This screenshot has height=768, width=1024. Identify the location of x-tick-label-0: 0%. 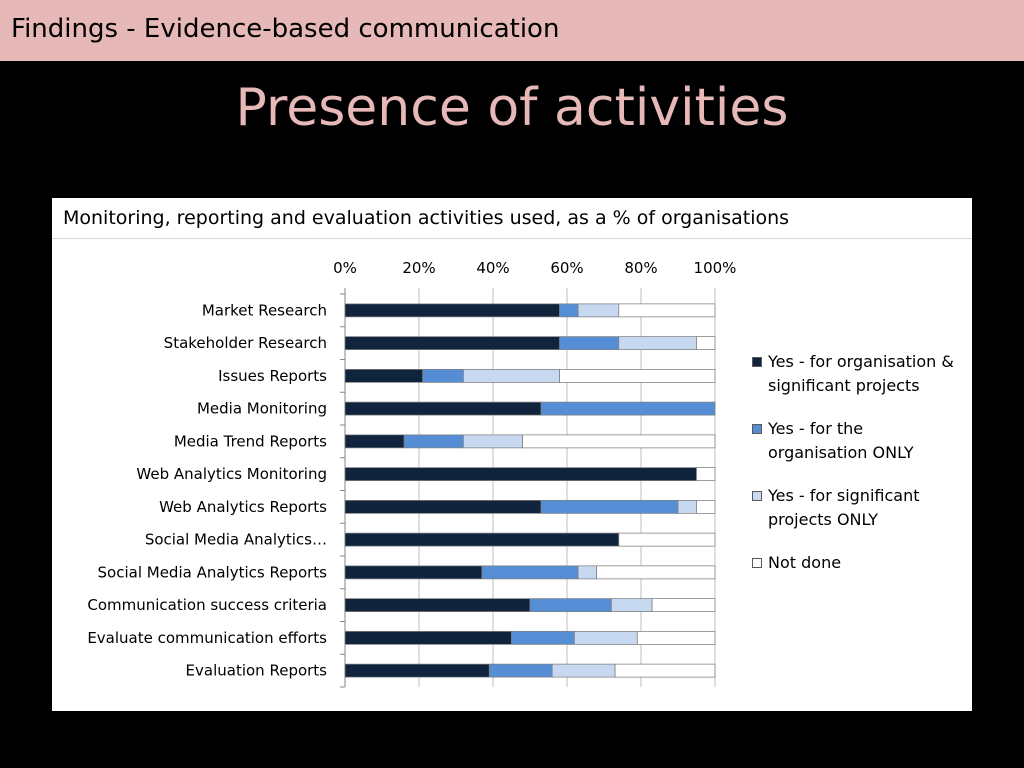
(345, 268).